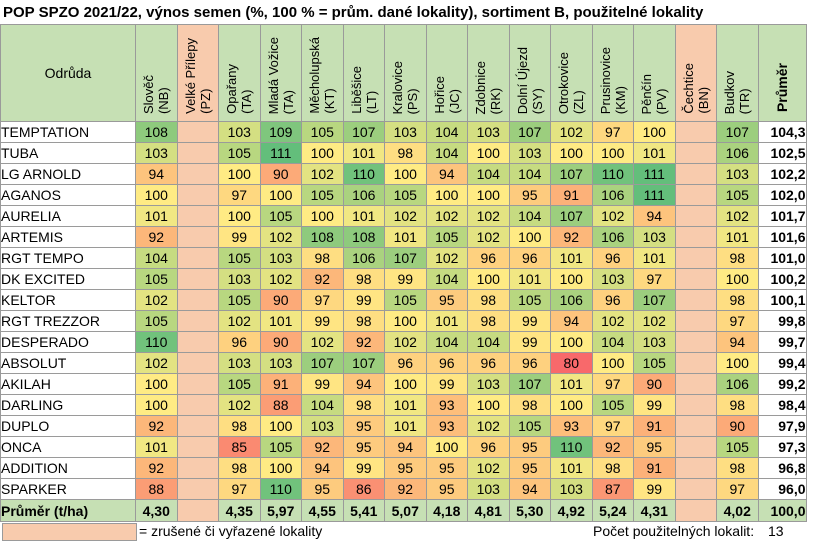 This screenshot has height=542, width=815. Describe the element at coordinates (68, 321) in the screenshot. I see `variety-cell: RGT TREZZOR` at that location.